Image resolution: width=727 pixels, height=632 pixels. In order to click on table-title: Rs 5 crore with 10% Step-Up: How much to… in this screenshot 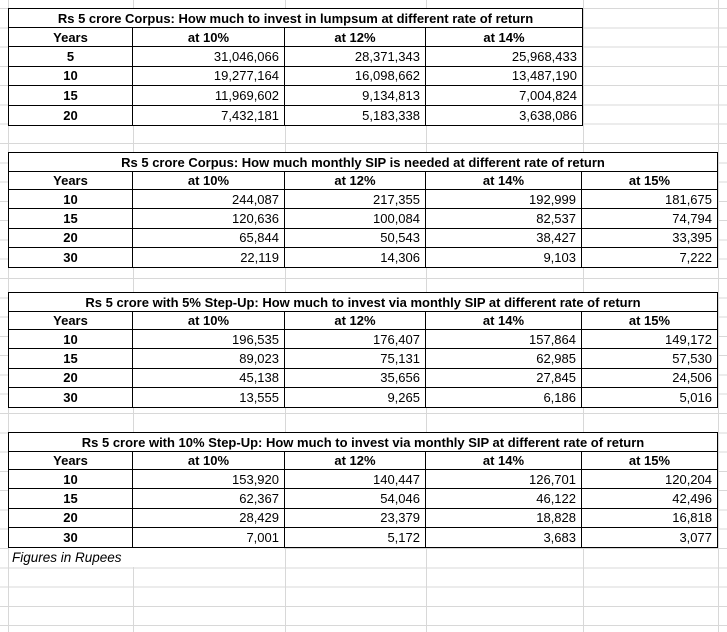, I will do `click(363, 442)`.